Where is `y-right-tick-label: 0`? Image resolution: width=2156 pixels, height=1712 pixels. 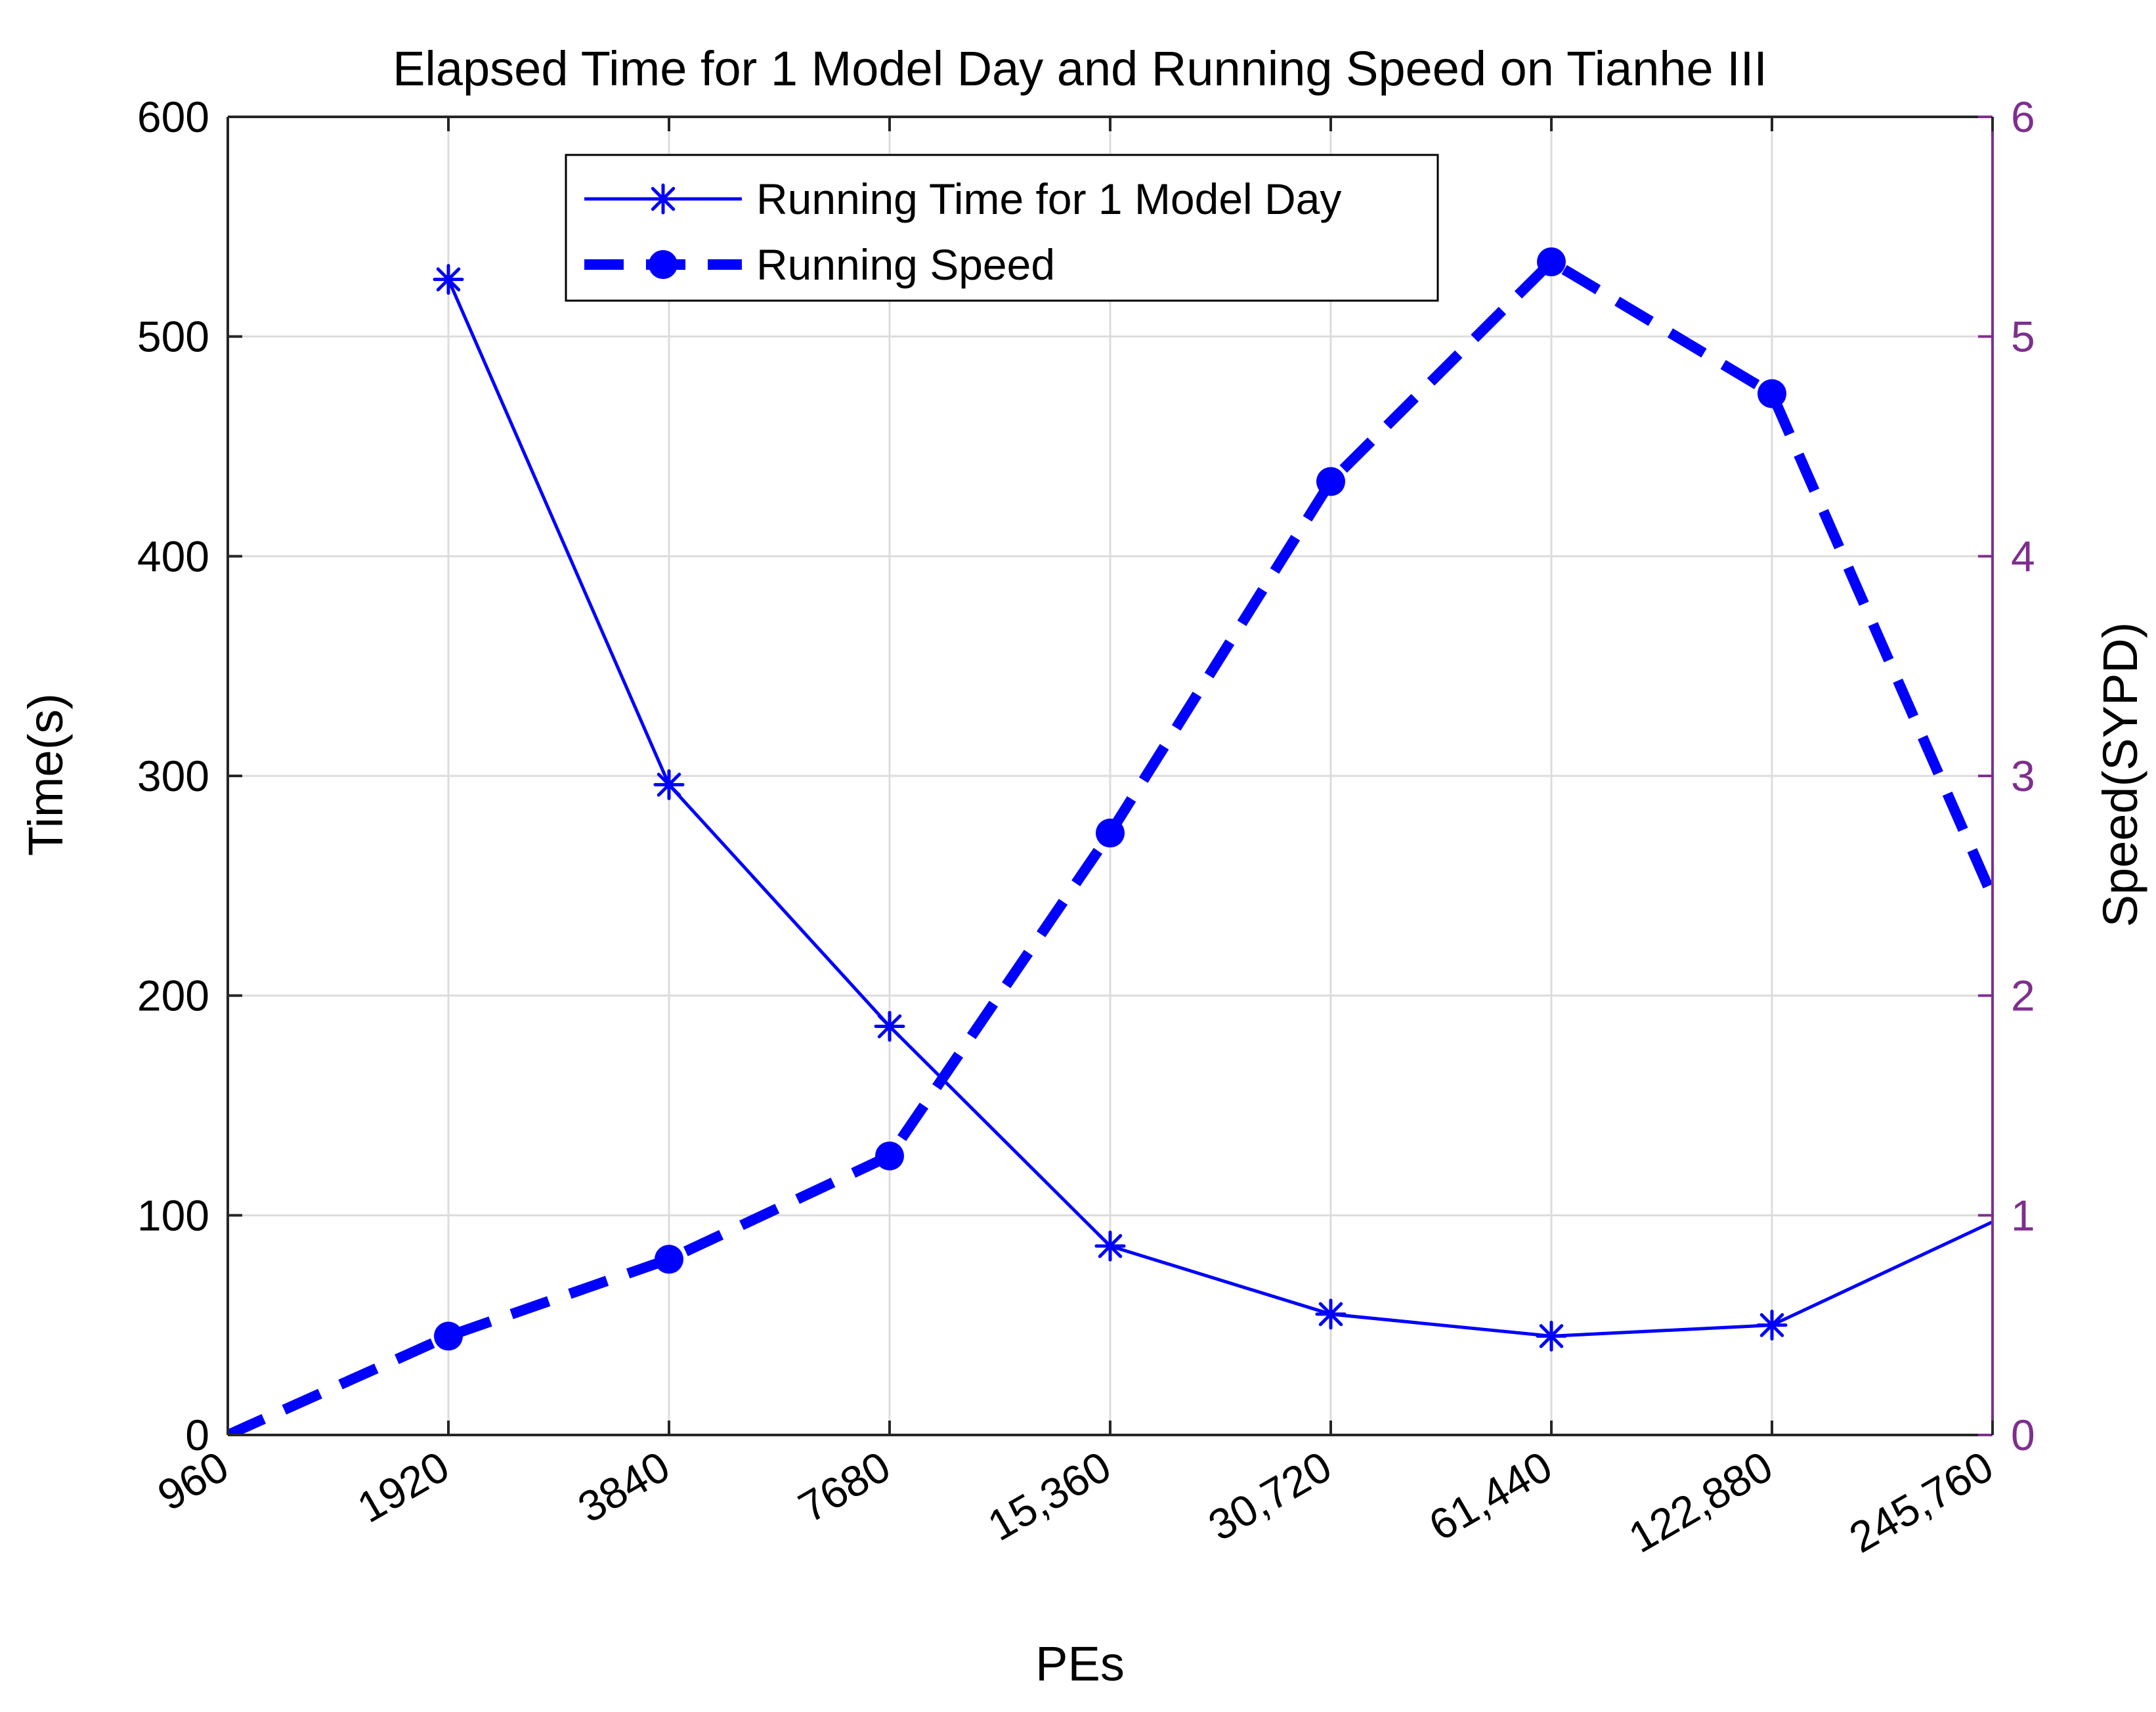
y-right-tick-label: 0 is located at coordinates (2023, 1435).